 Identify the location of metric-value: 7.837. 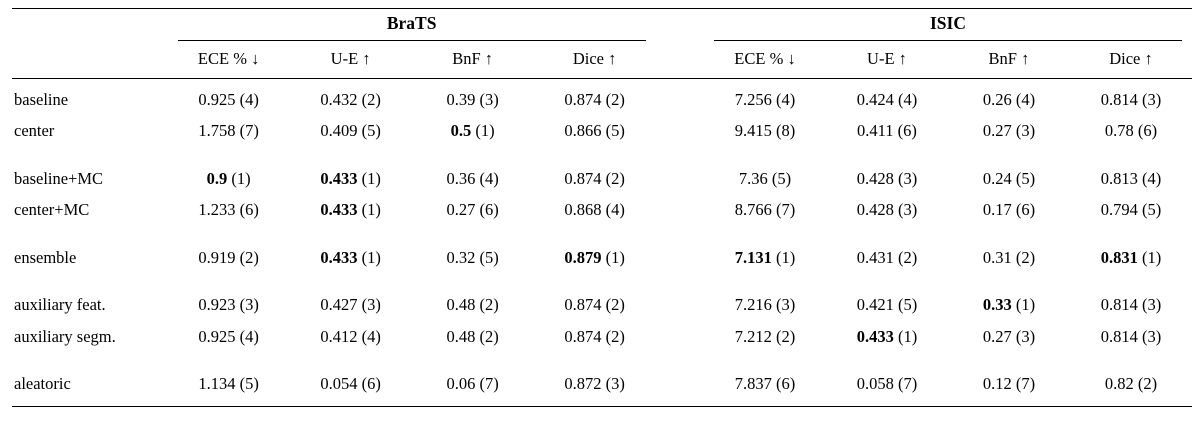
(753, 384).